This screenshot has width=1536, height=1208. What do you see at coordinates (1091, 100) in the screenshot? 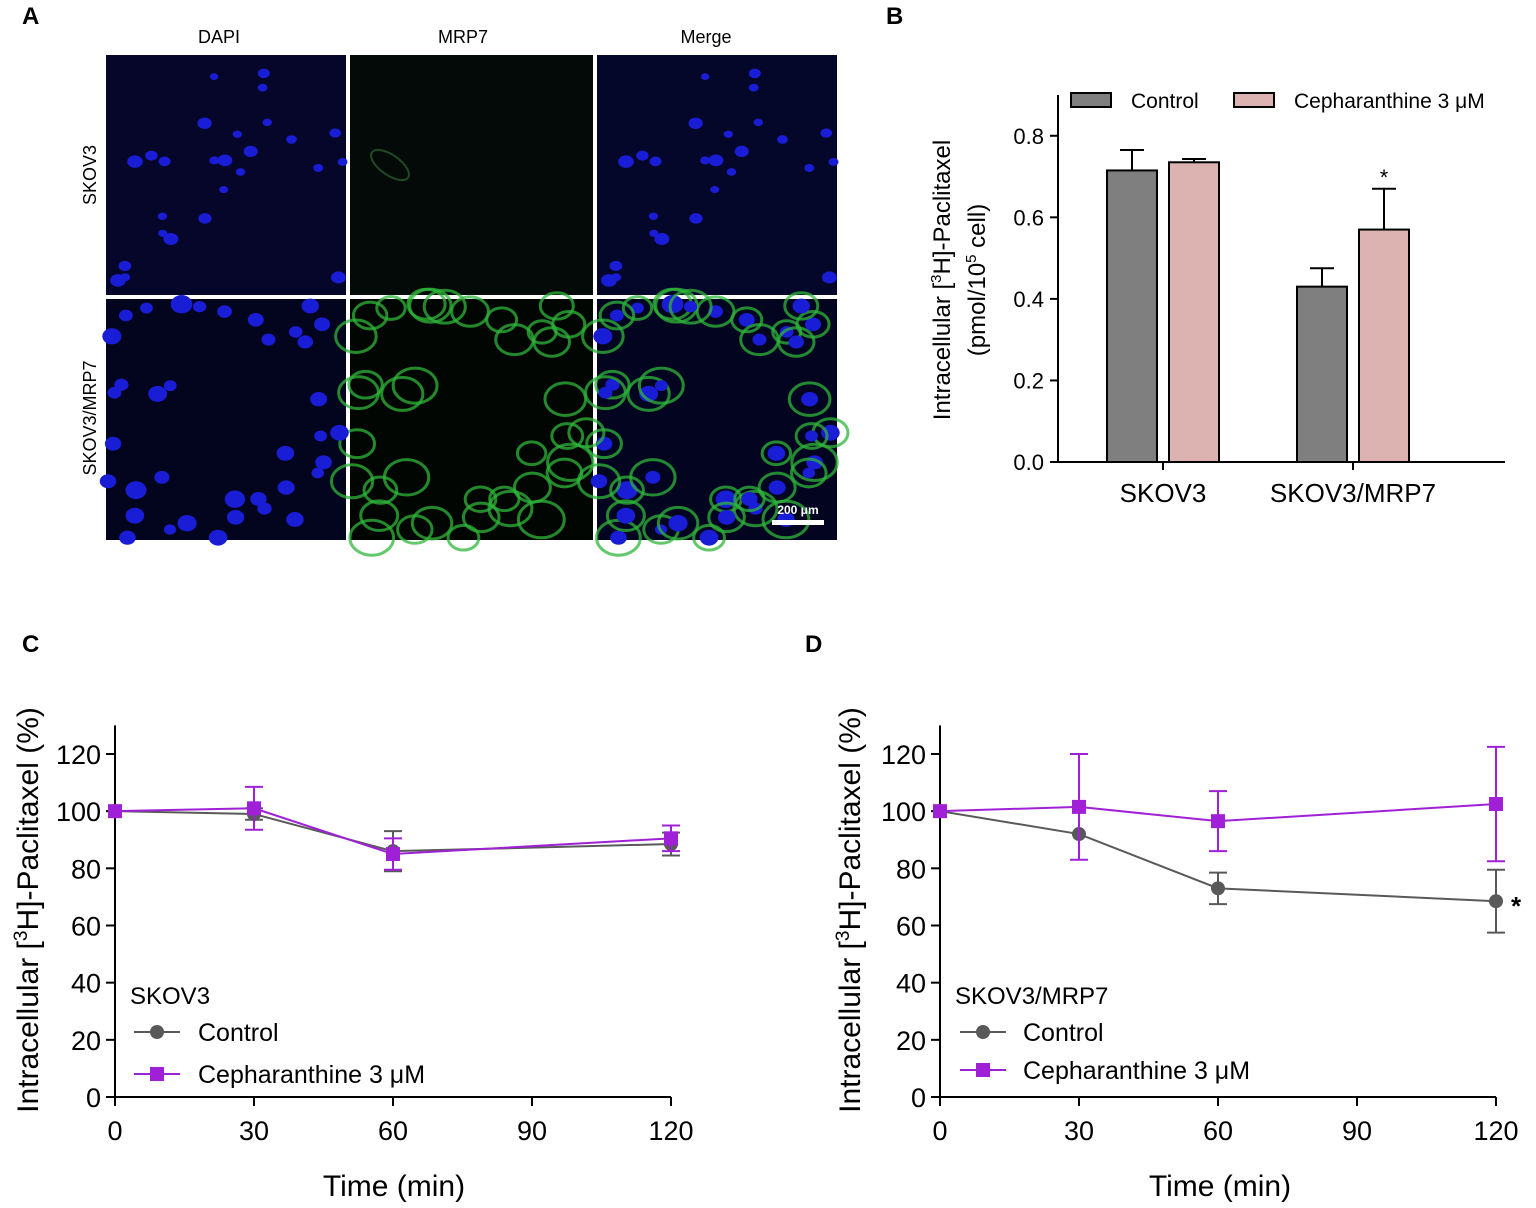
I see `legend-swatch-control` at bounding box center [1091, 100].